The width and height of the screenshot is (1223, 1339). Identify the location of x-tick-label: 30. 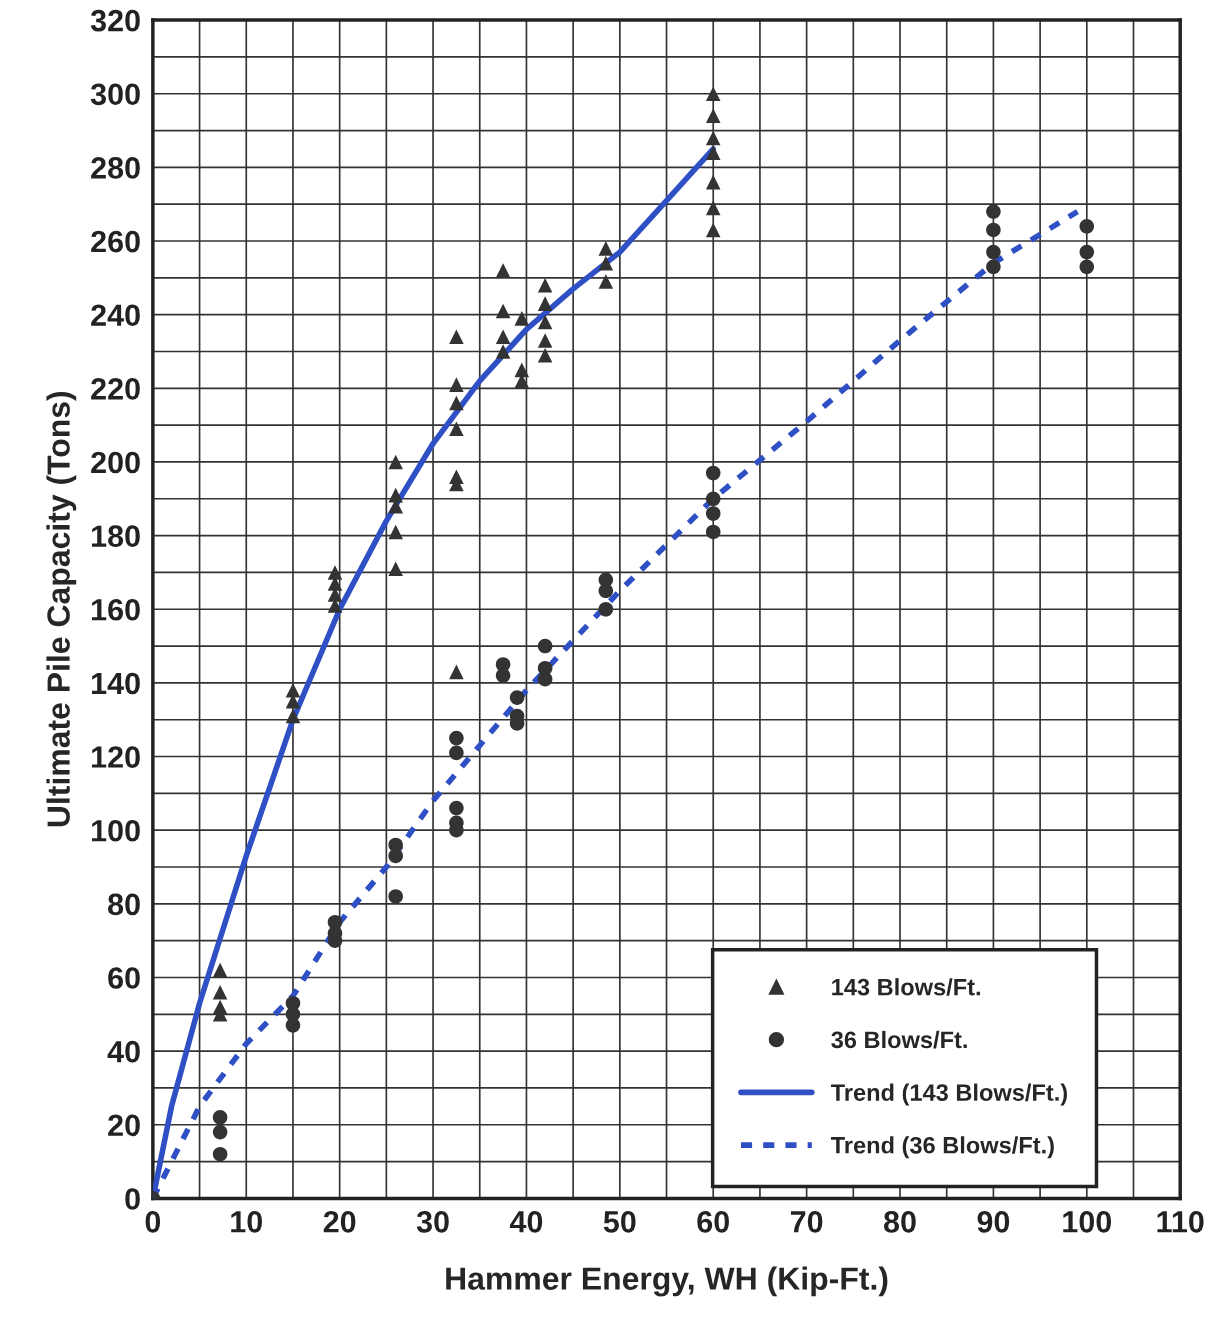
(432, 1222).